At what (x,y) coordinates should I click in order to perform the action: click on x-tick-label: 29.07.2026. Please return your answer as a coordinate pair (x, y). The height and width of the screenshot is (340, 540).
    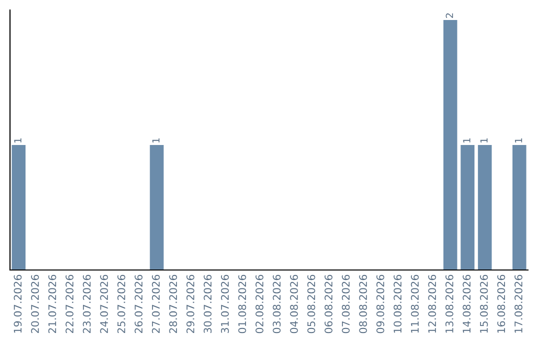
    Looking at the image, I should click on (190, 304).